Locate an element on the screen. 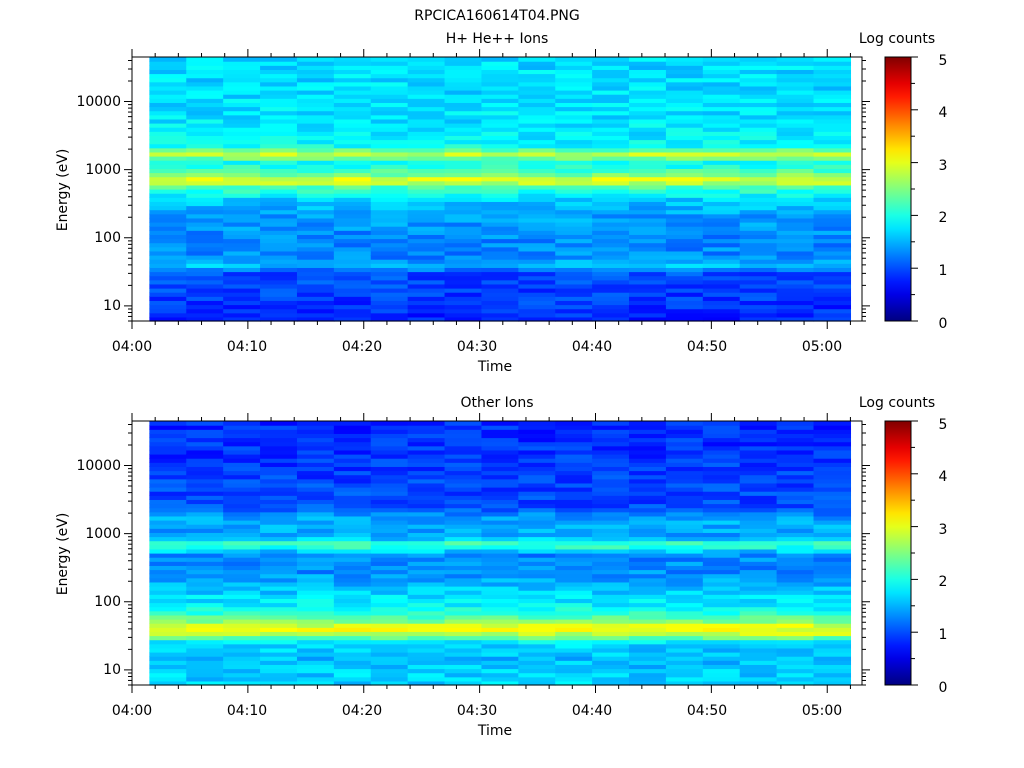 This screenshot has width=1024, height=768. x-tick-label: 04:50 is located at coordinates (707, 711).